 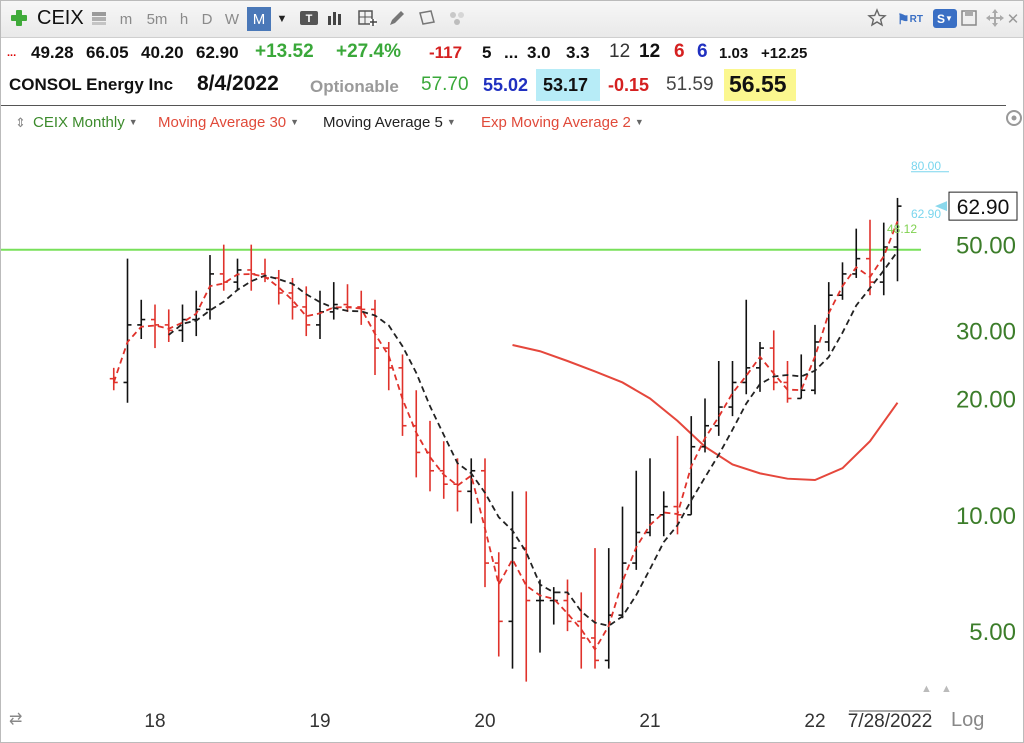 I want to click on period-5-minute: 5m, so click(x=157, y=19).